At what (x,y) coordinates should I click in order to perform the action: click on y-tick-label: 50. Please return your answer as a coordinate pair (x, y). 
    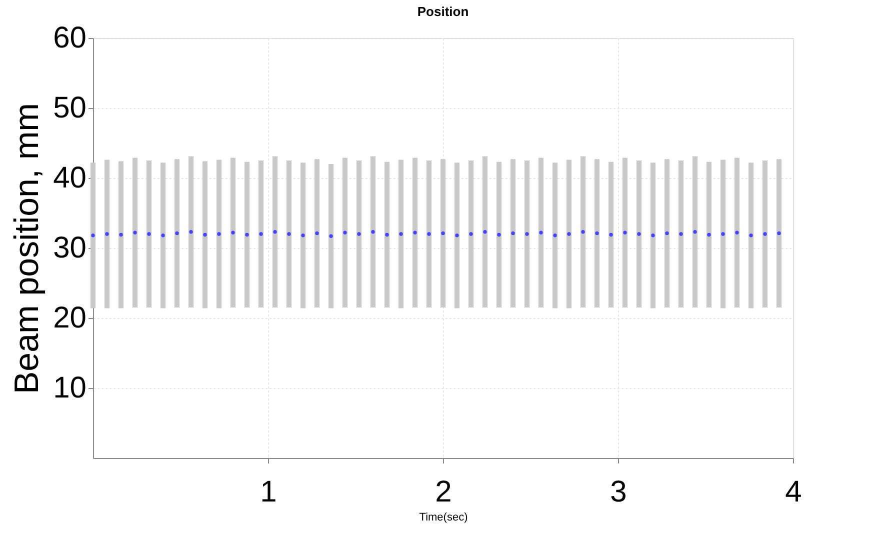
    Looking at the image, I should click on (69, 108).